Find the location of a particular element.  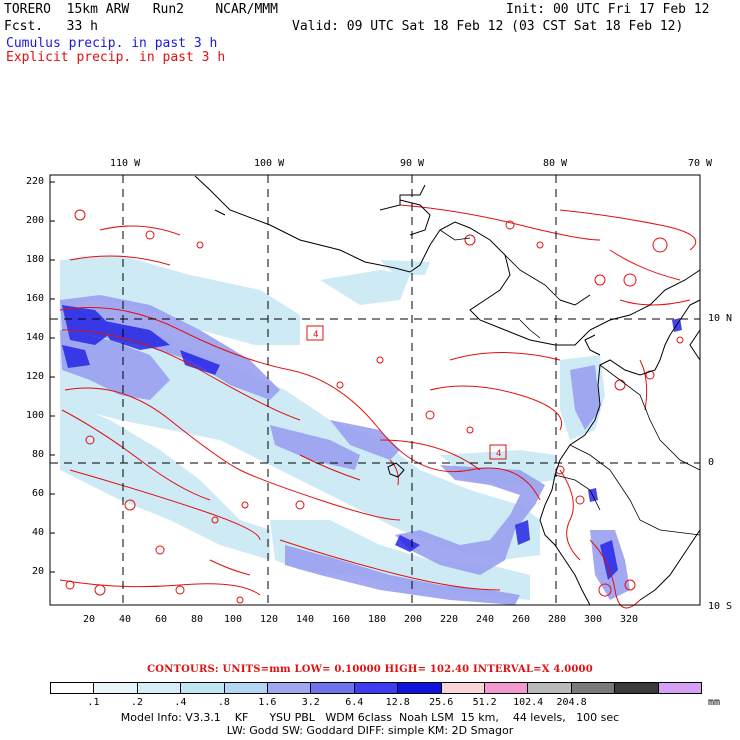

y-label: 100 is located at coordinates (35, 415).